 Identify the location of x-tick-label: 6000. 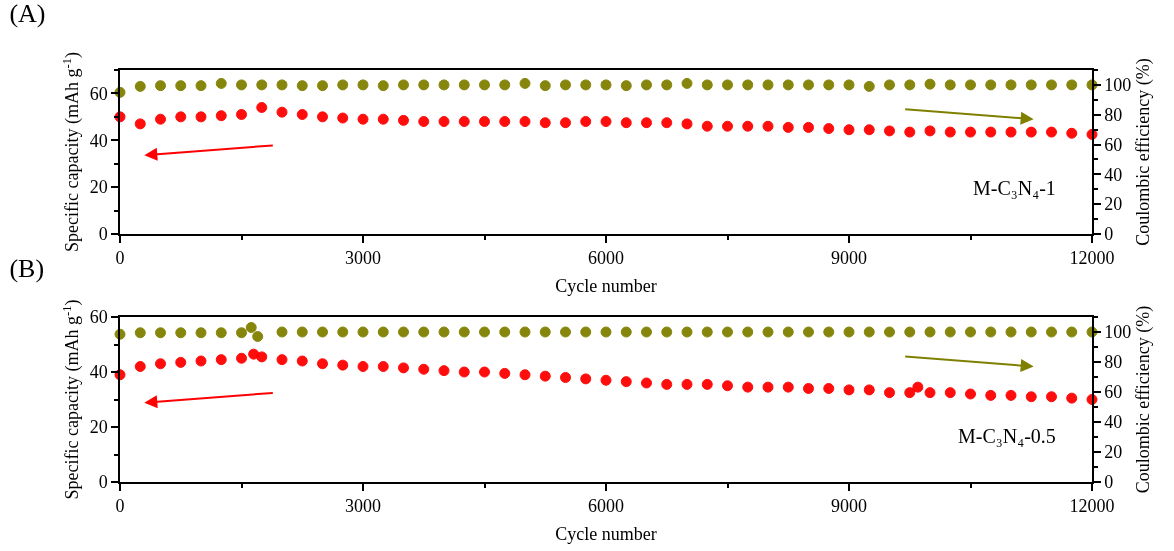
(606, 506).